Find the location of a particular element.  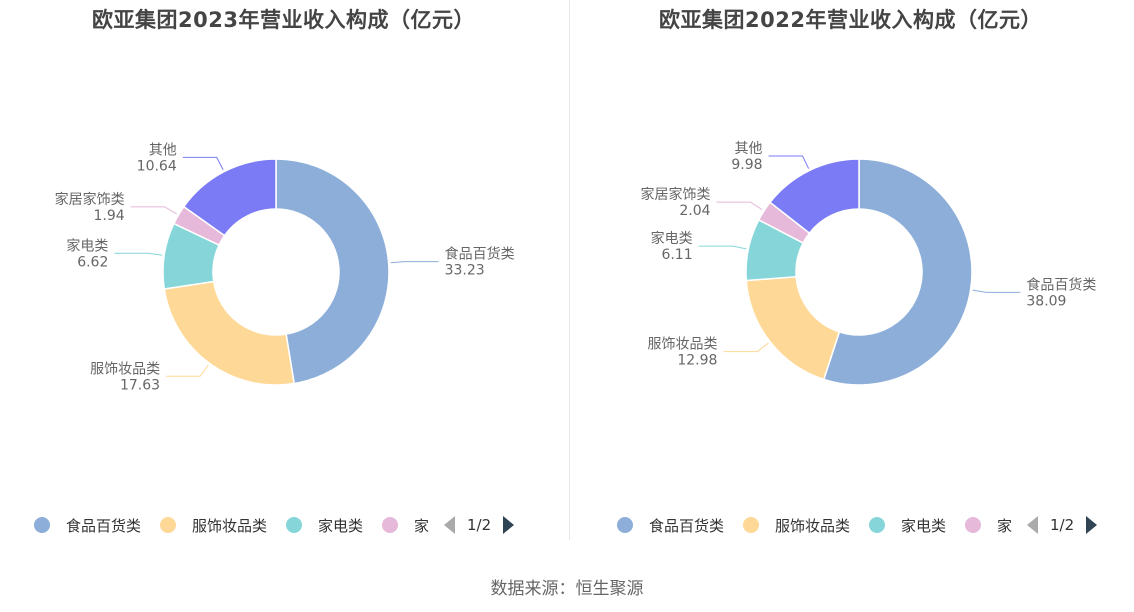

slice-label-value: 12.98 is located at coordinates (697, 361).